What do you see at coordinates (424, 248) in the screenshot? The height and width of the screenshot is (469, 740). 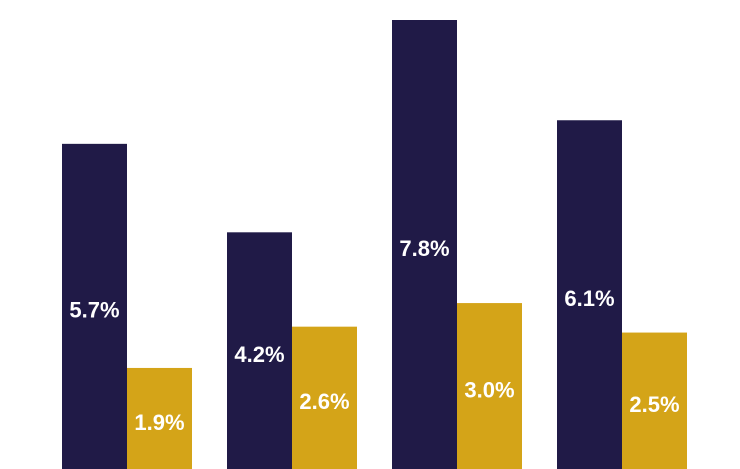 I see `value-label: 7.8%` at bounding box center [424, 248].